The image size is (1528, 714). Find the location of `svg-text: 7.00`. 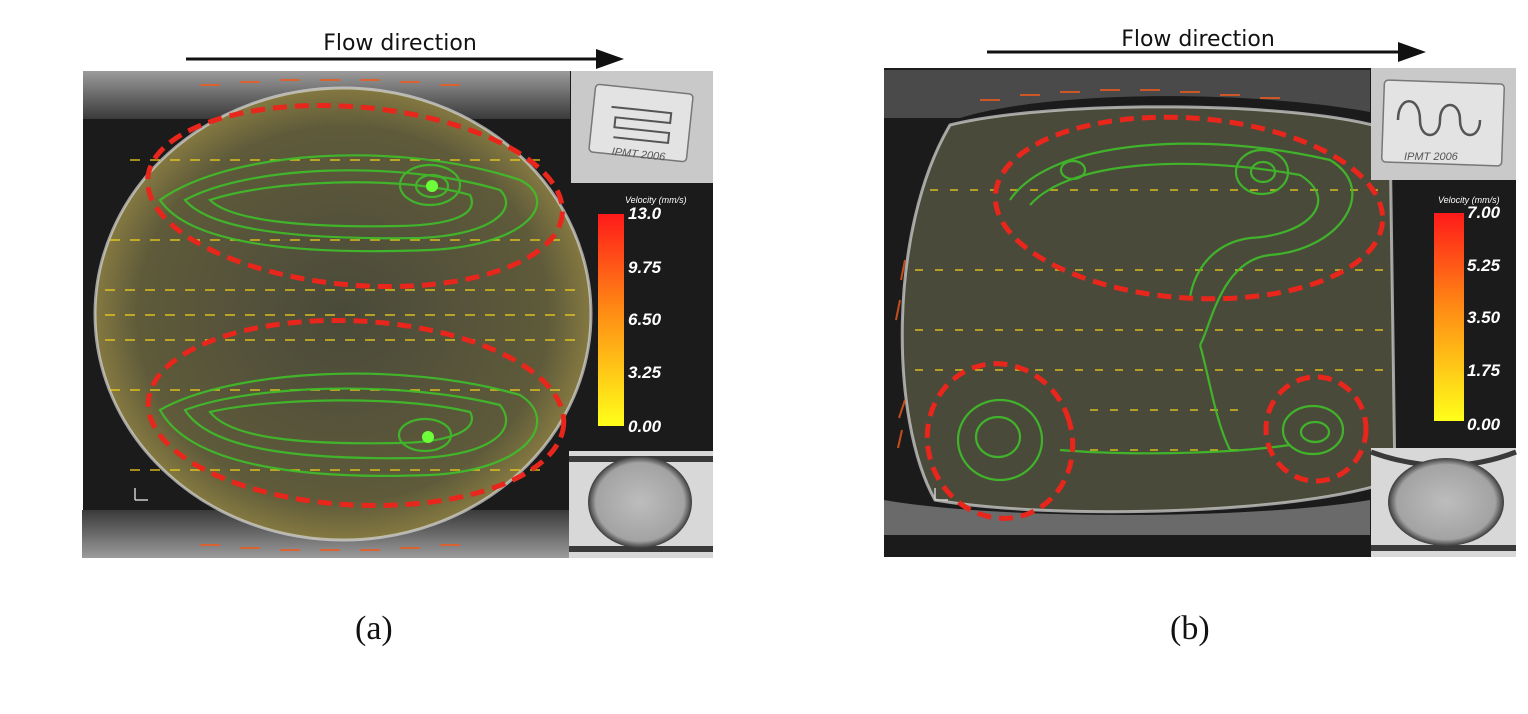

svg-text: 7.00 is located at coordinates (1484, 212).